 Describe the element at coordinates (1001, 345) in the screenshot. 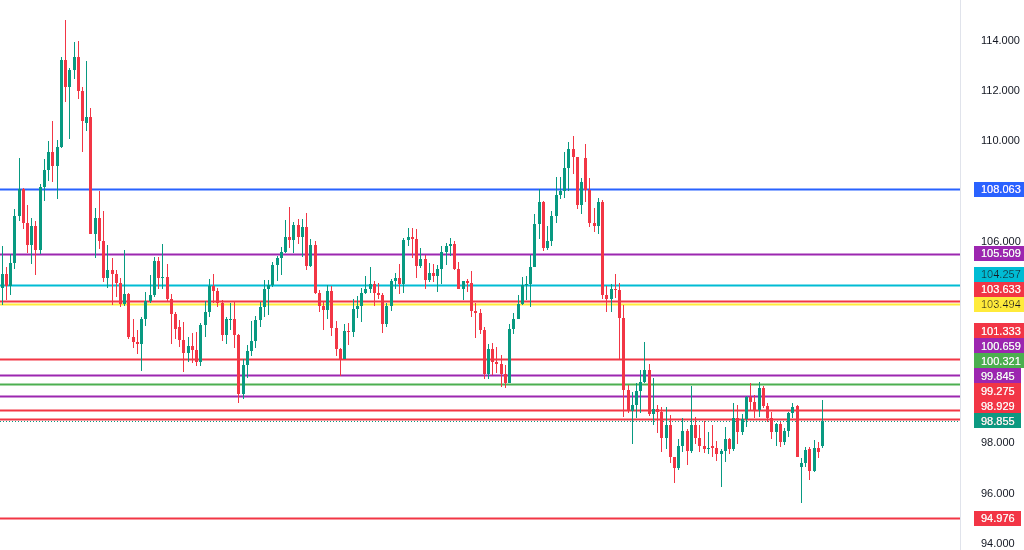

I see `ref-line-label: 100.659` at that location.